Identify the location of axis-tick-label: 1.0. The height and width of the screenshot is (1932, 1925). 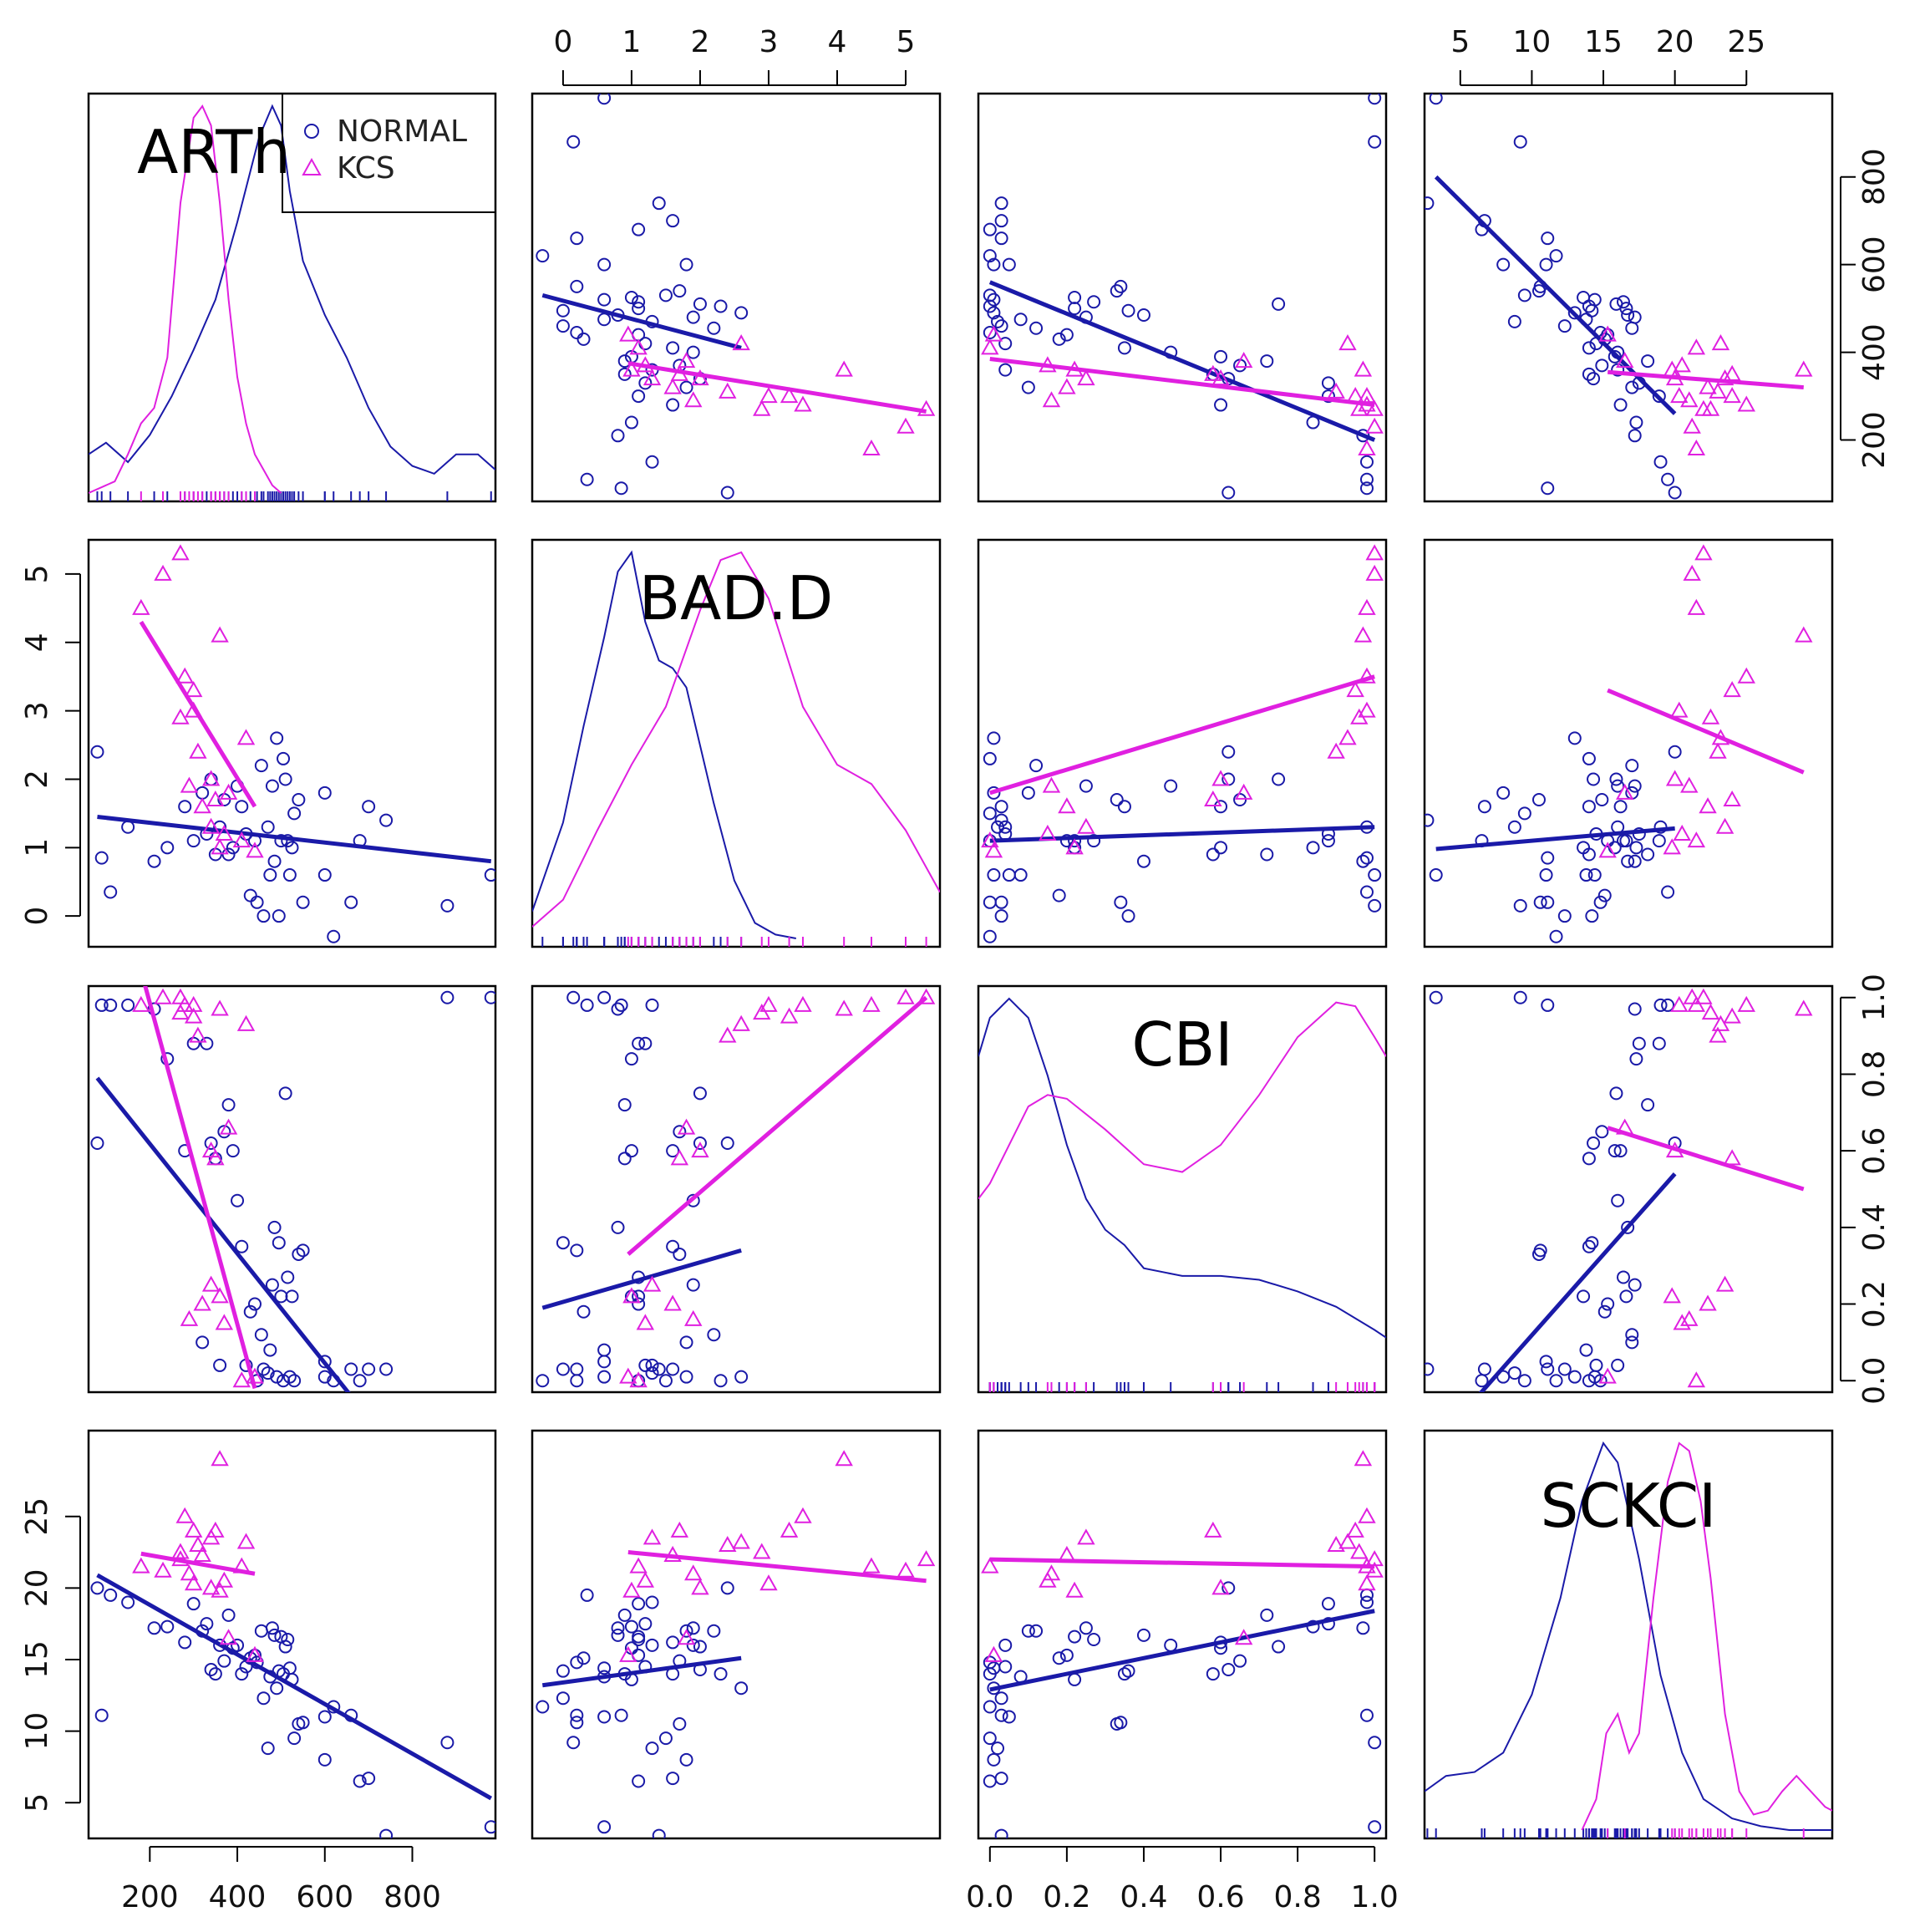
(1874, 997).